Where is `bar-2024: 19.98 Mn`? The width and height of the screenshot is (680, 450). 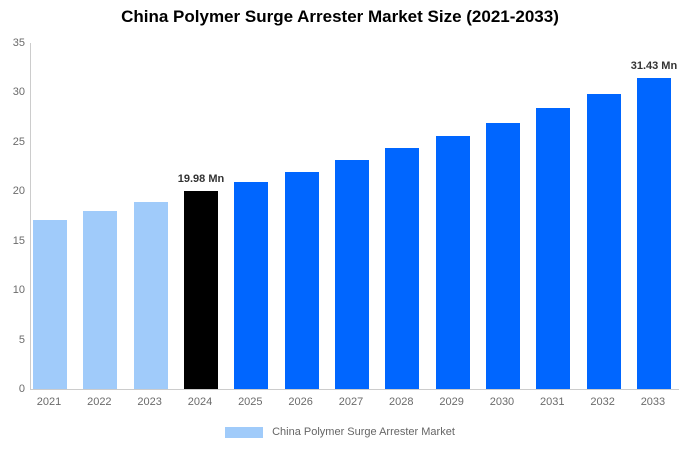
bar-2024: 19.98 Mn is located at coordinates (201, 281).